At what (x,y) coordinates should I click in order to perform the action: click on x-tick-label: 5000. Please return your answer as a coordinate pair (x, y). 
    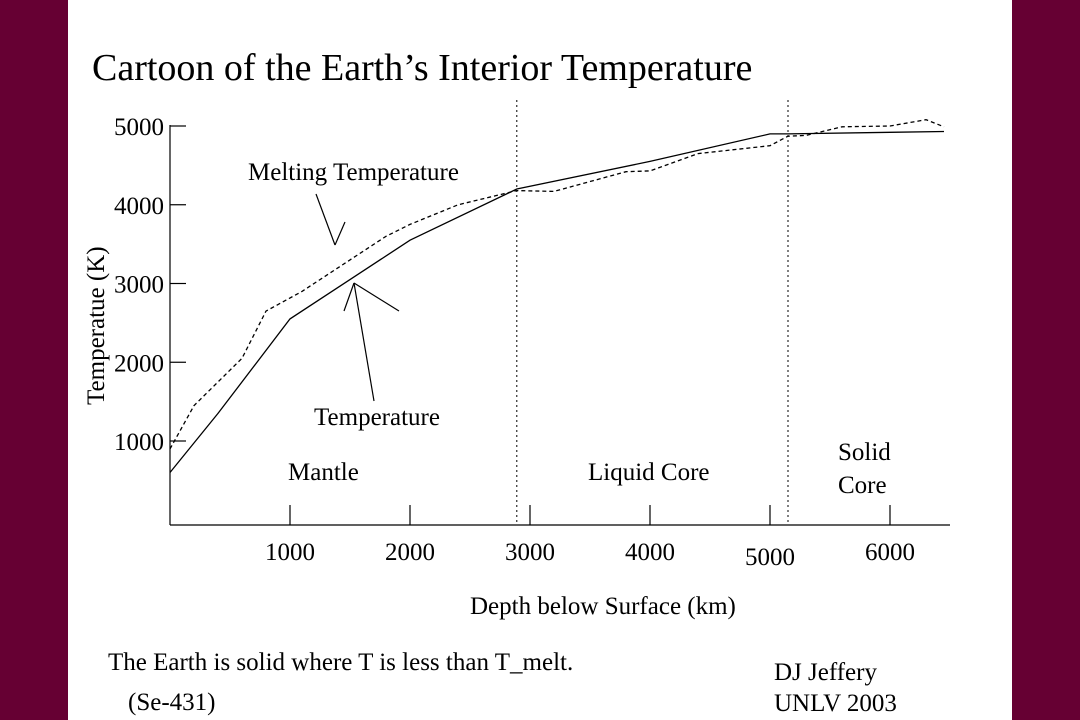
    Looking at the image, I should click on (770, 557).